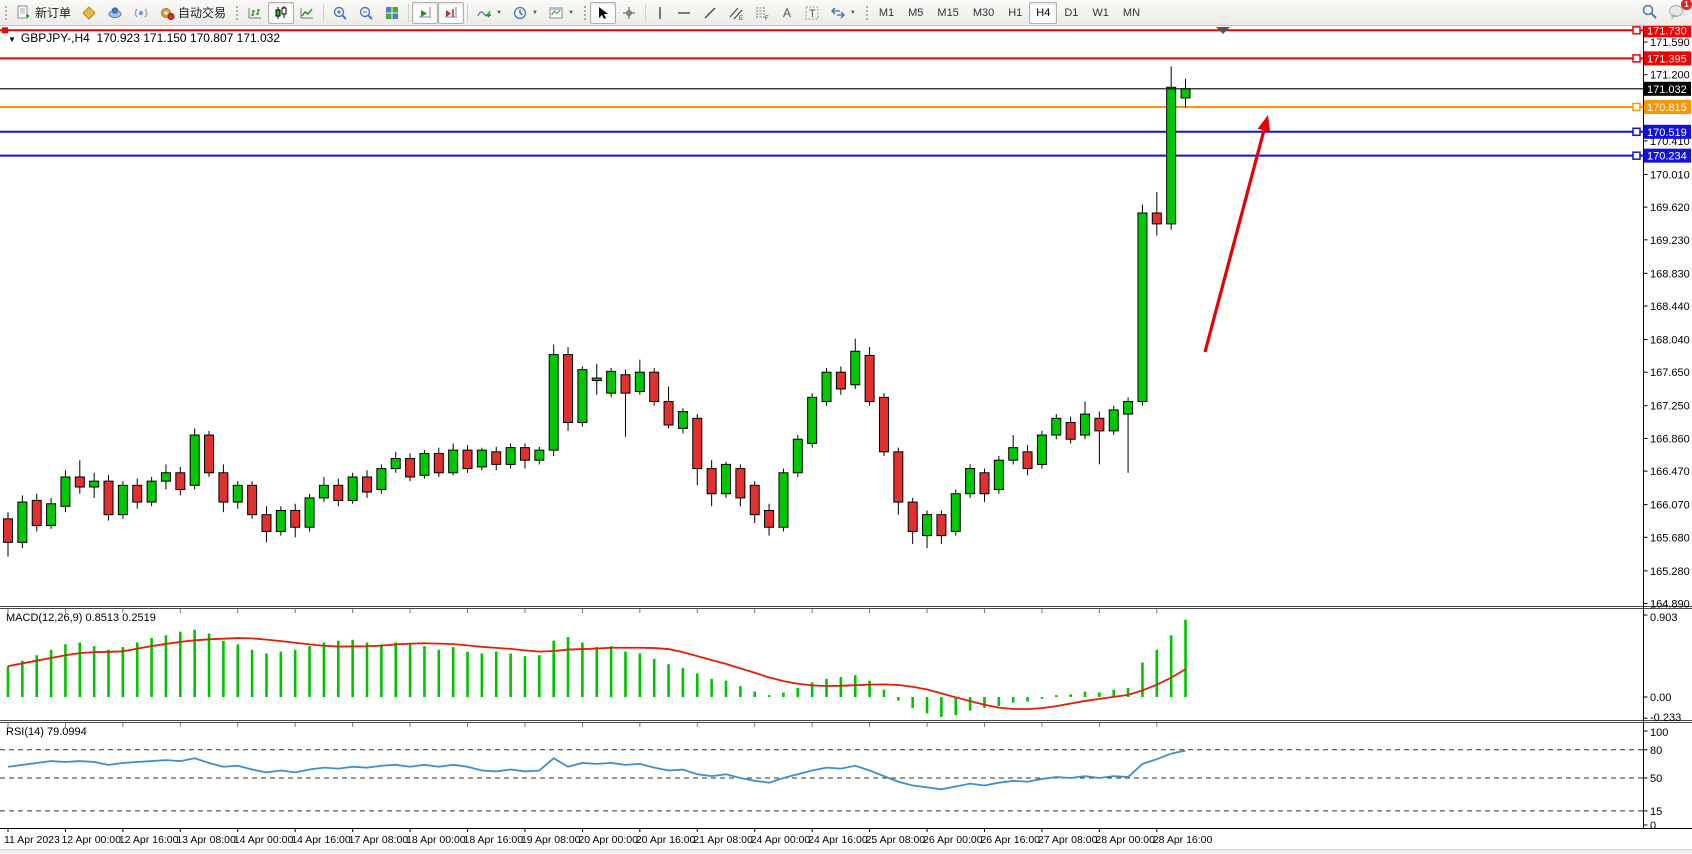 The image size is (1692, 854). Describe the element at coordinates (1670, 43) in the screenshot. I see `price-tick-label: 171.590` at that location.